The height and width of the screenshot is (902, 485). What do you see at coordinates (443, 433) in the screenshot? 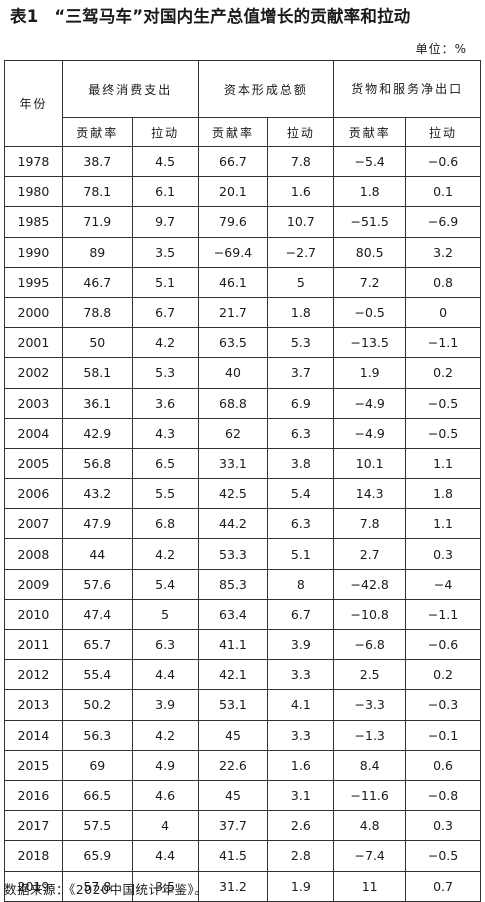
I see `cell-export-pull: −0.5` at bounding box center [443, 433].